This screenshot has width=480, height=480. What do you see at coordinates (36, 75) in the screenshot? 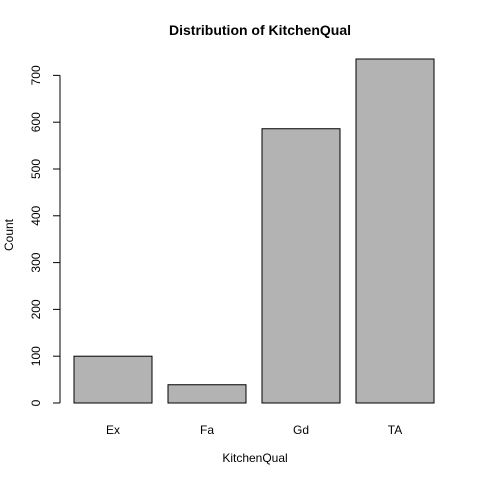
I see `y-tick-label-700: 700` at bounding box center [36, 75].